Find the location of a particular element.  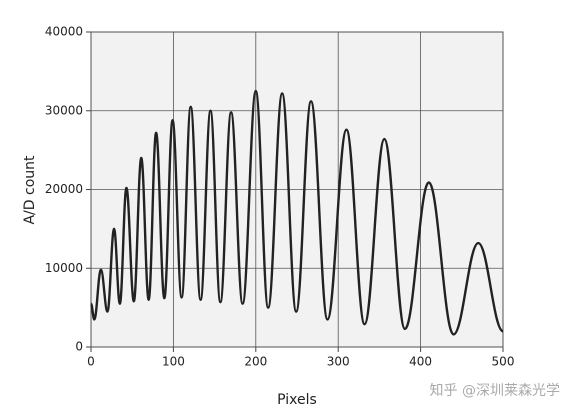

x-tick-label: 100 is located at coordinates (173, 362).